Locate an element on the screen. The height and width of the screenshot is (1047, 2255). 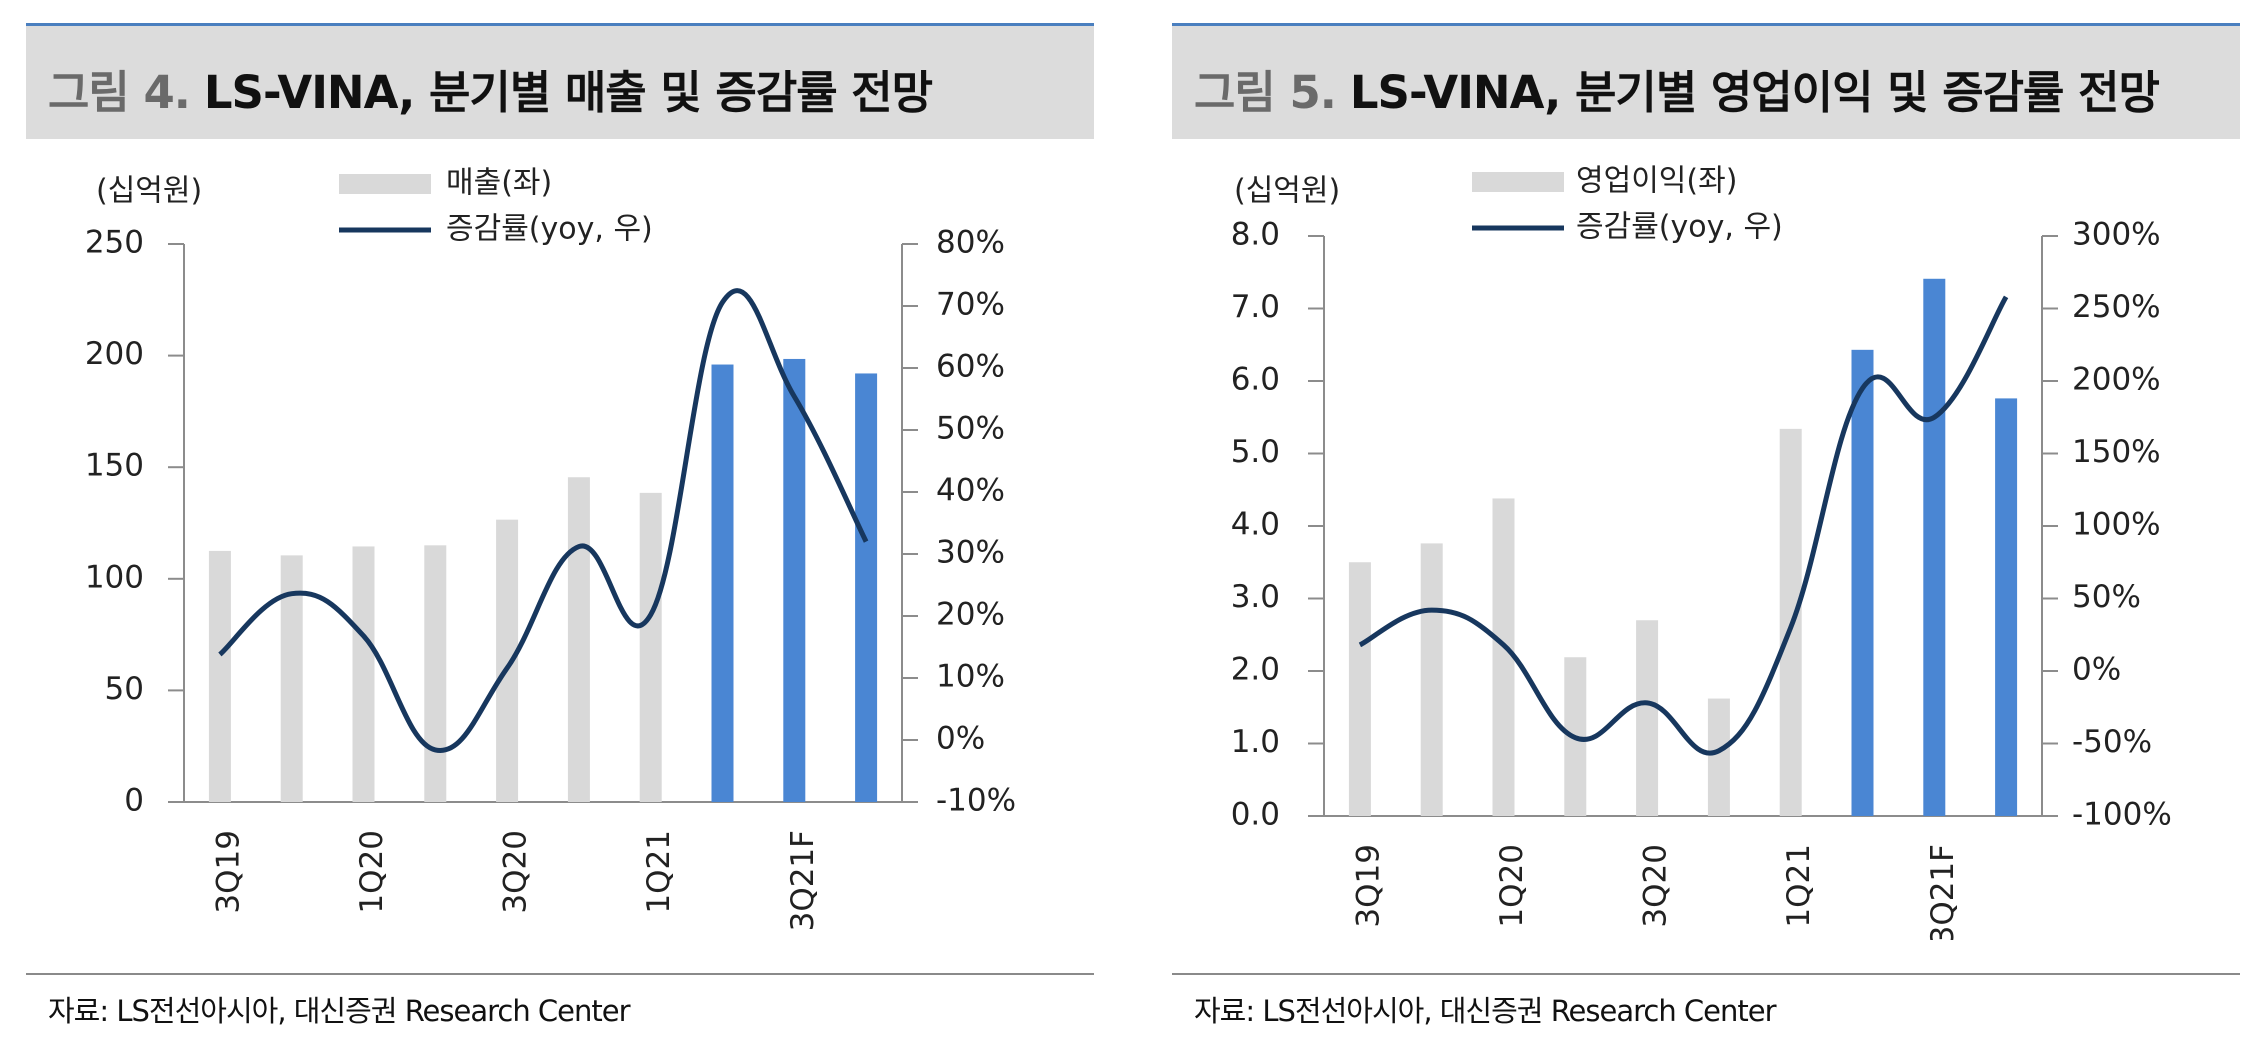
left-axis-tick-label: 0 is located at coordinates (134, 801).